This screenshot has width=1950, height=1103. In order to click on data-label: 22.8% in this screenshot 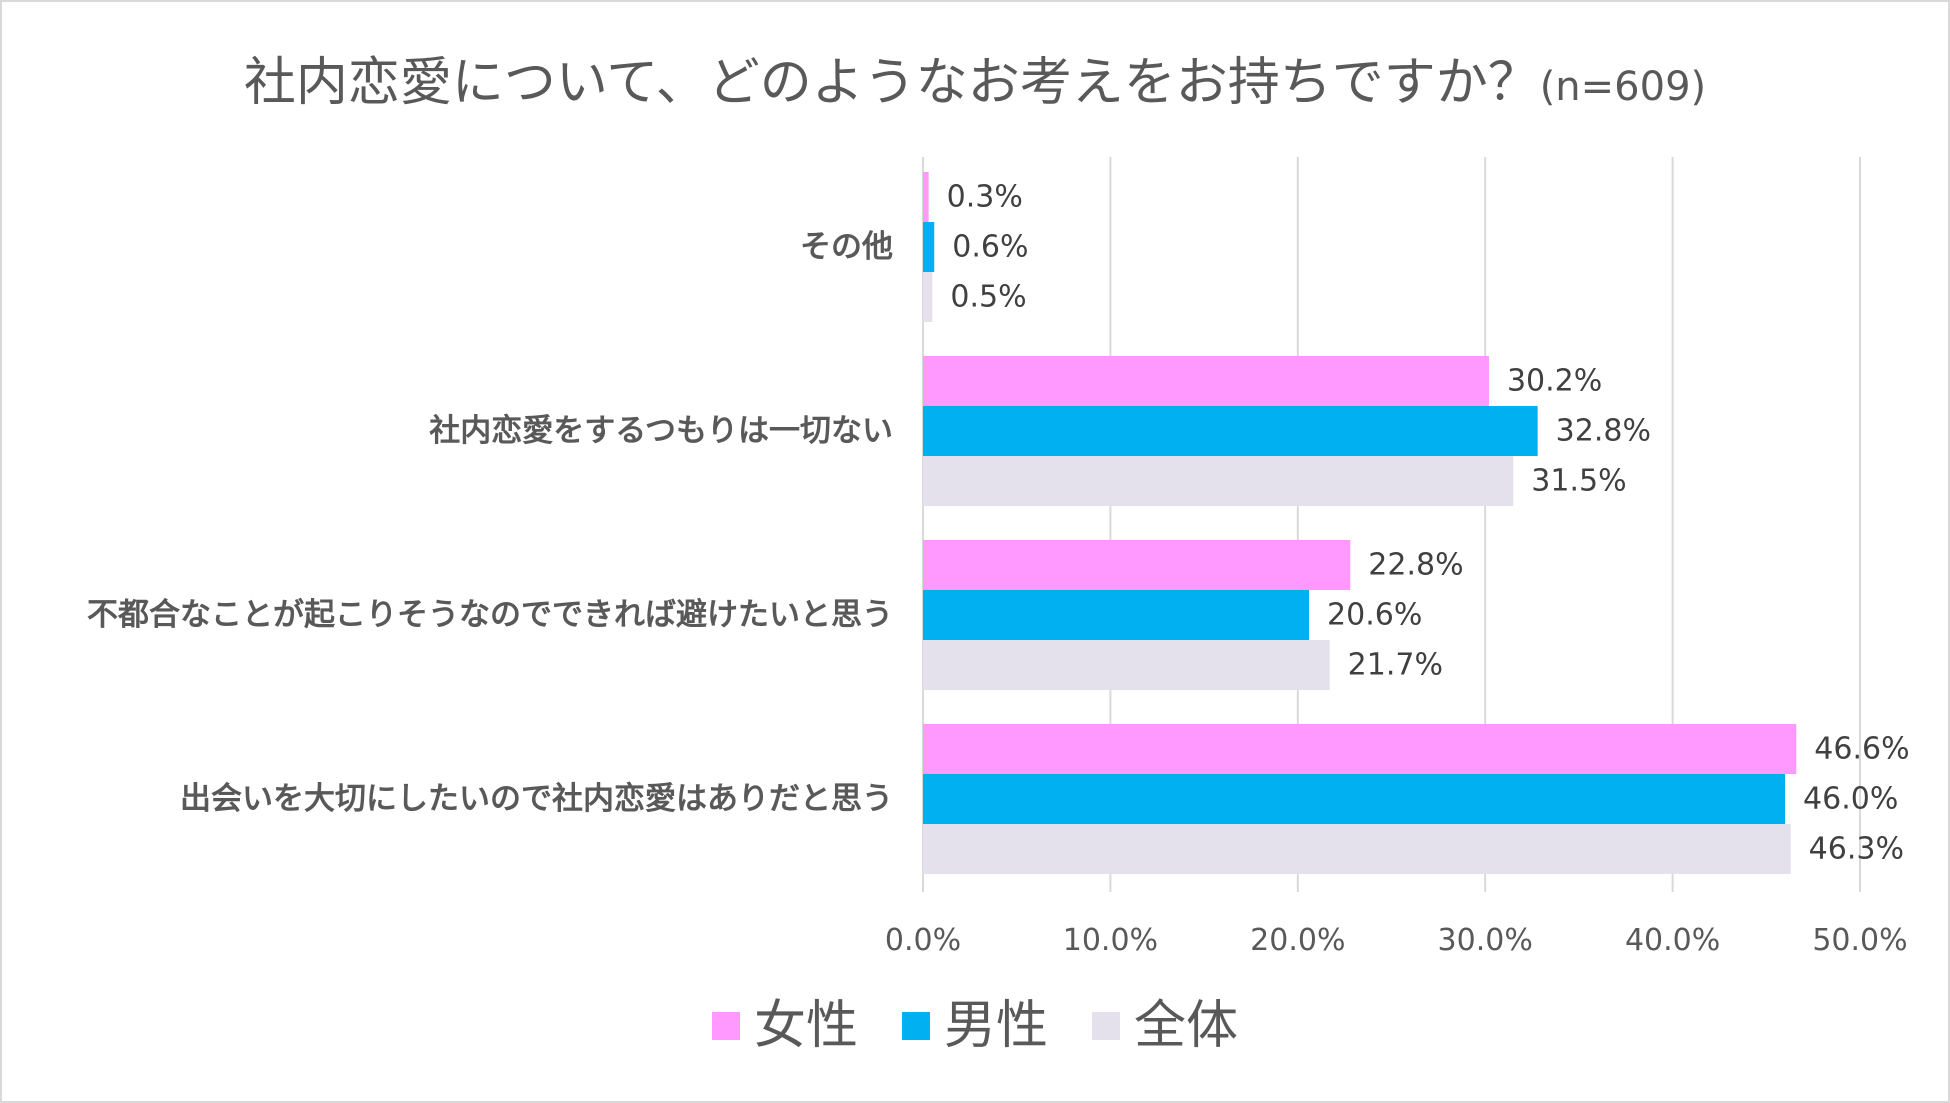, I will do `click(1415, 565)`.